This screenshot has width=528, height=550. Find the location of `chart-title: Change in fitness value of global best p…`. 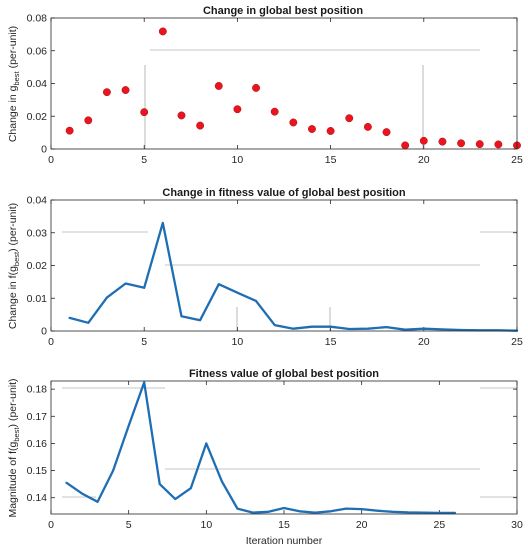

chart-title: Change in fitness value of global best p… is located at coordinates (284, 193).